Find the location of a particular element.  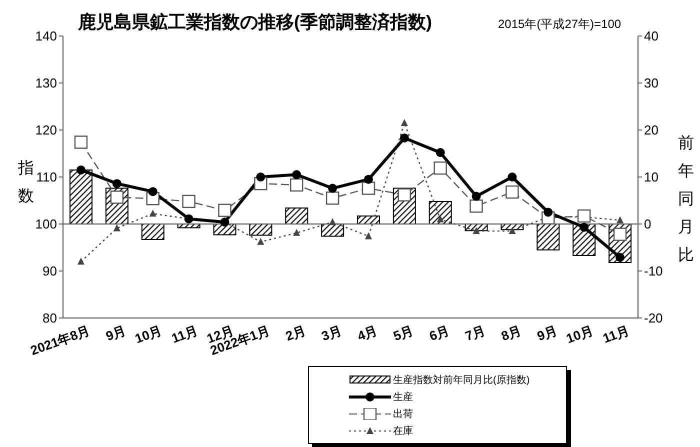

y2-tick-label: 30 is located at coordinates (651, 83).